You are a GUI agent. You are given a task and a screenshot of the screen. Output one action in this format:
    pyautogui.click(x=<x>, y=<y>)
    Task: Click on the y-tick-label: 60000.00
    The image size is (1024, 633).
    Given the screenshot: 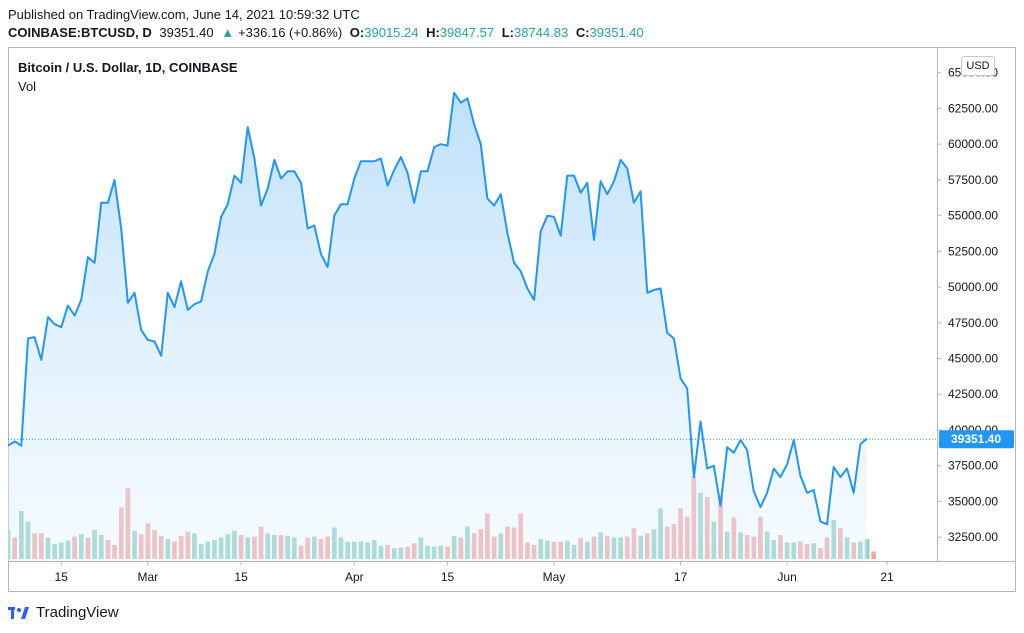 What is the action you would take?
    pyautogui.click(x=973, y=144)
    